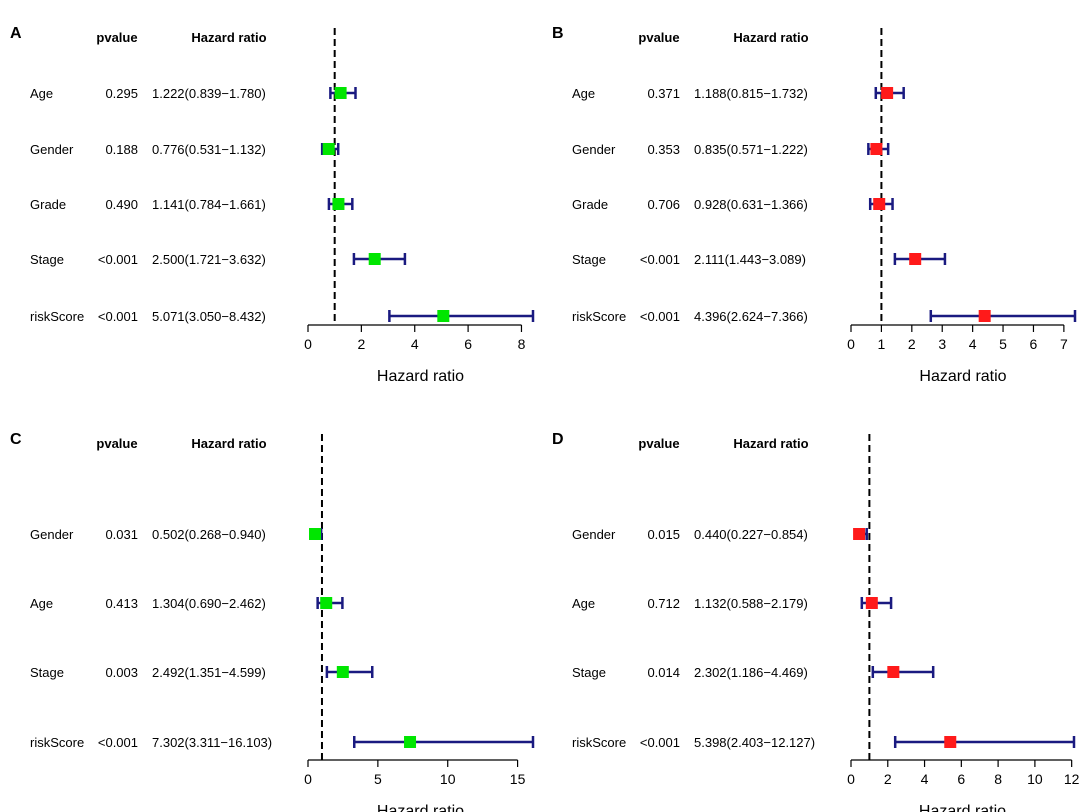  I want to click on row-hr-text: 2.302(1.186−4.469), so click(751, 672).